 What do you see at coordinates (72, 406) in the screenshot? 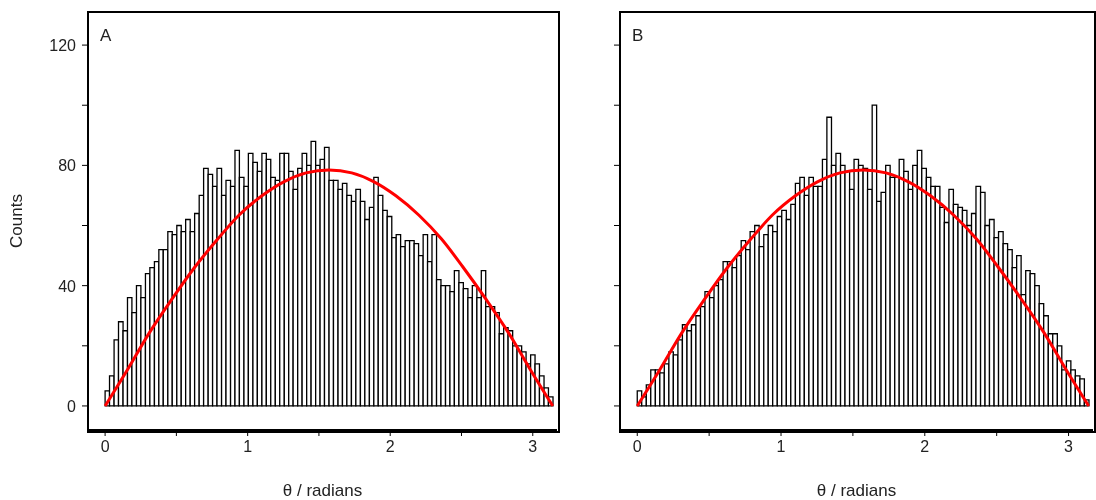
I see `y-tick-label: 0` at bounding box center [72, 406].